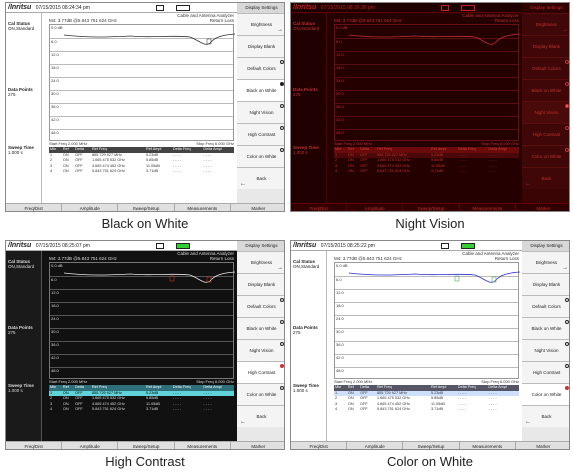 The image size is (573, 475). Describe the element at coordinates (160, 246) in the screenshot. I see `save-icon` at that location.